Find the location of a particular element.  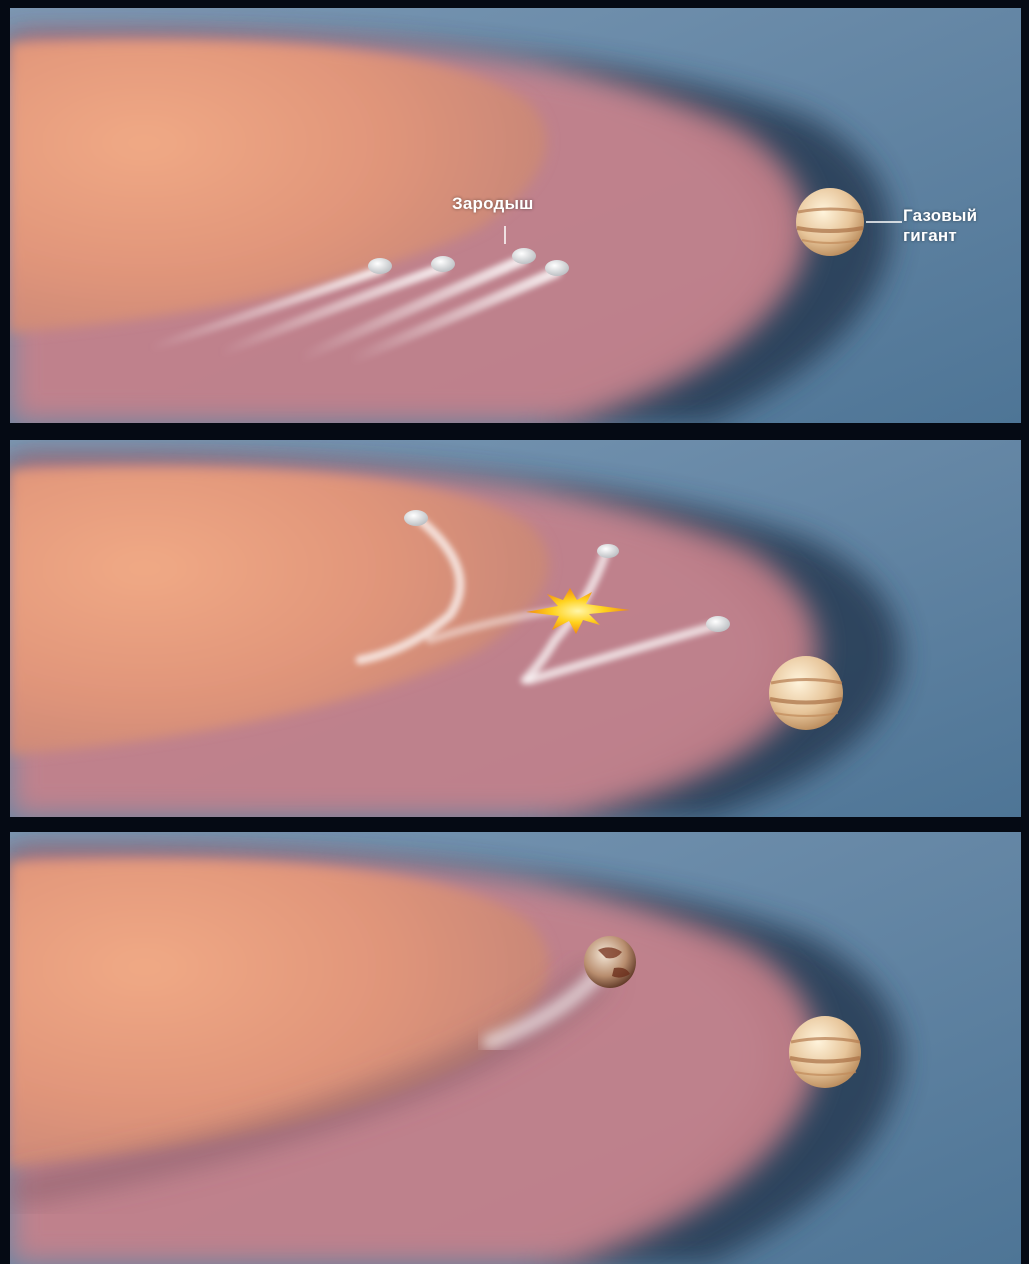

collision-flash is located at coordinates (578, 611).